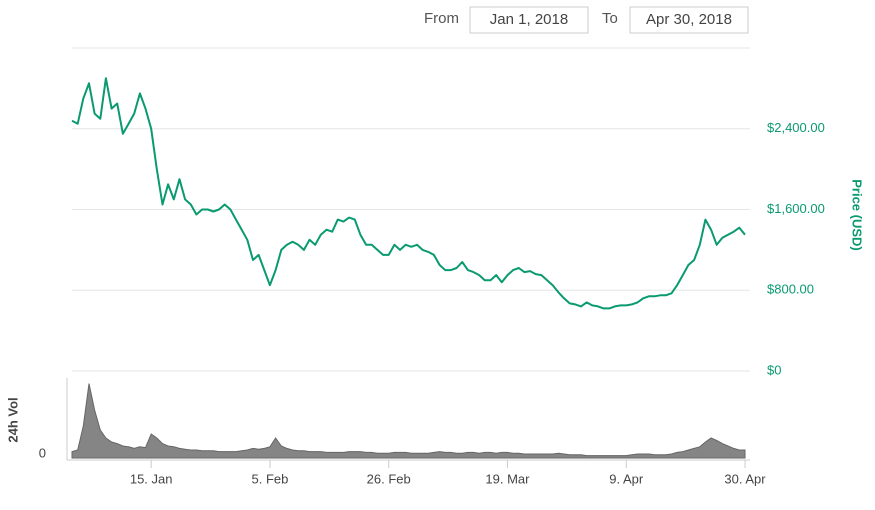 The width and height of the screenshot is (875, 510). Describe the element at coordinates (389, 478) in the screenshot. I see `x-tick-label: 26. Feb` at that location.